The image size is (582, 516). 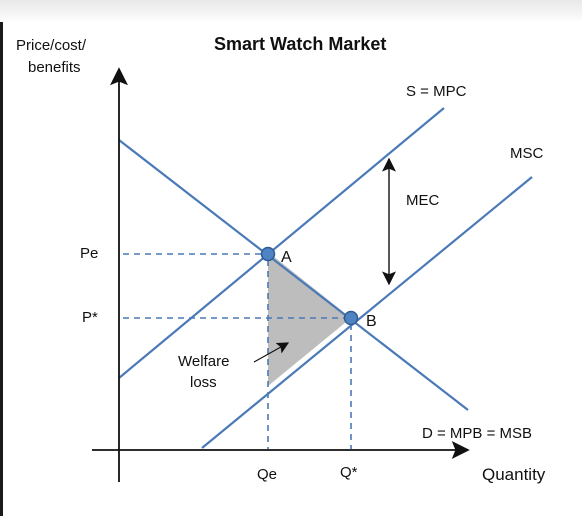 I want to click on msc-curve-label: MSC, so click(x=527, y=153).